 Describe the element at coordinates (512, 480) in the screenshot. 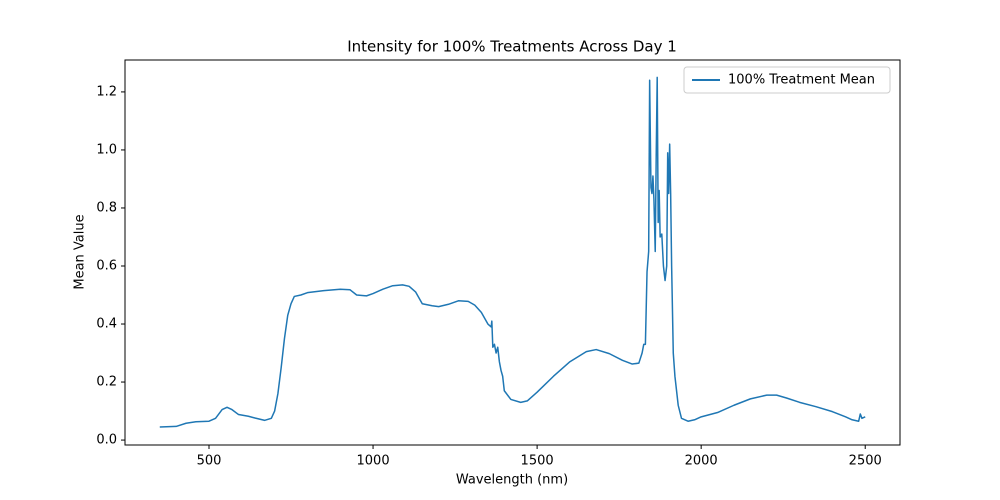

I see `x-axis-label: Wavelength (nm)` at that location.